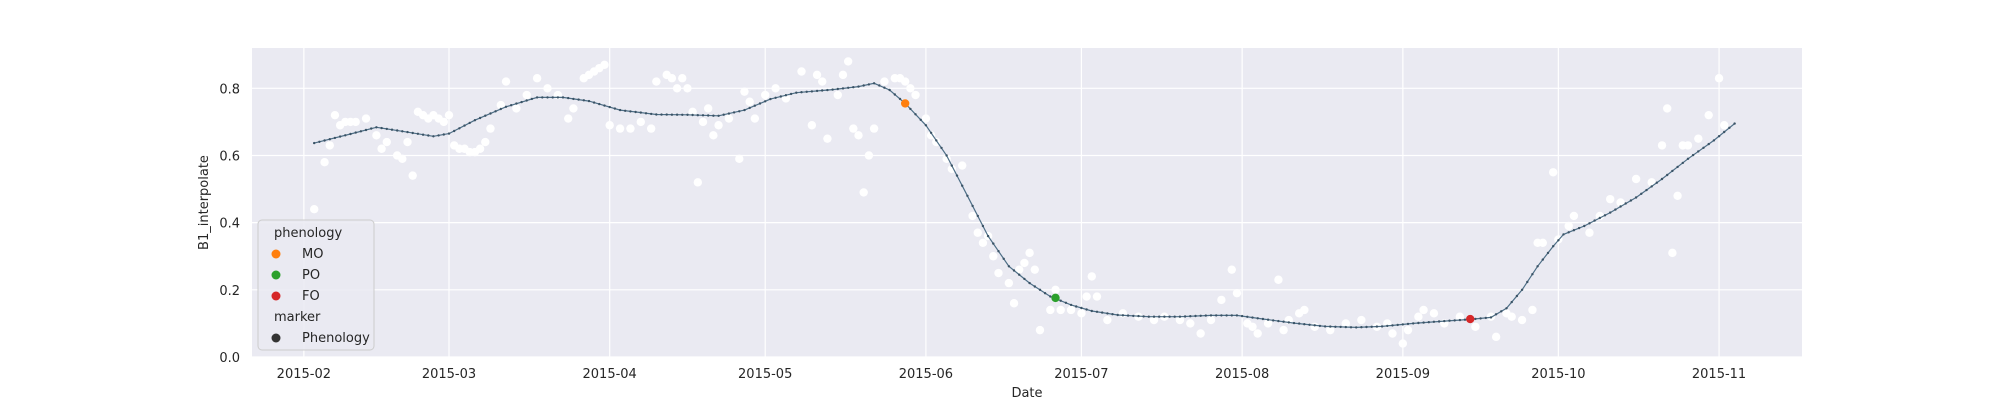 The width and height of the screenshot is (2000, 400). Describe the element at coordinates (316, 285) in the screenshot. I see `legend: phenology MO PO FO marker Phenology` at that location.